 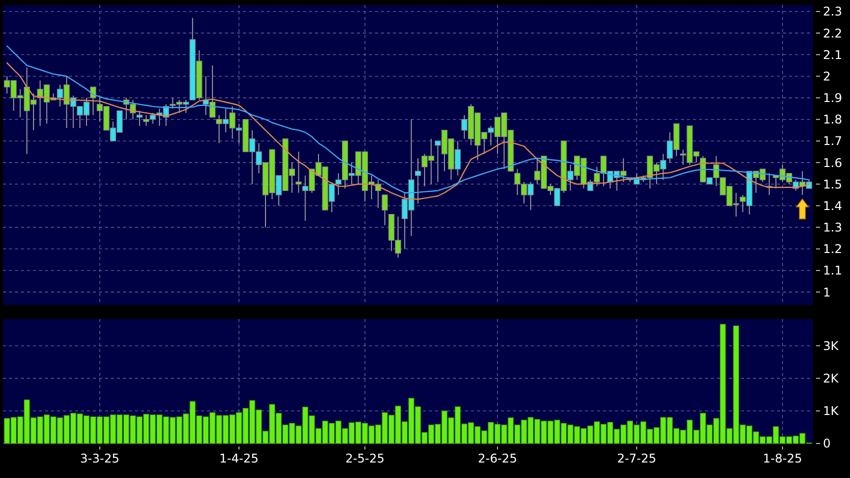 I want to click on x-tick-label: 2-5-25, so click(x=365, y=459).